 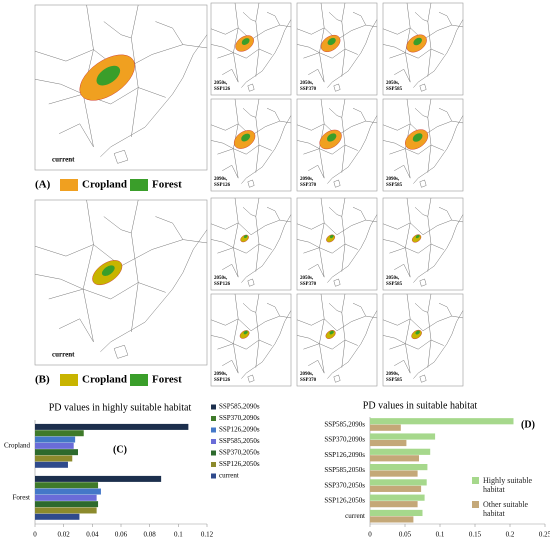 I want to click on legend-label: SSP585,2090s, so click(x=239, y=407).